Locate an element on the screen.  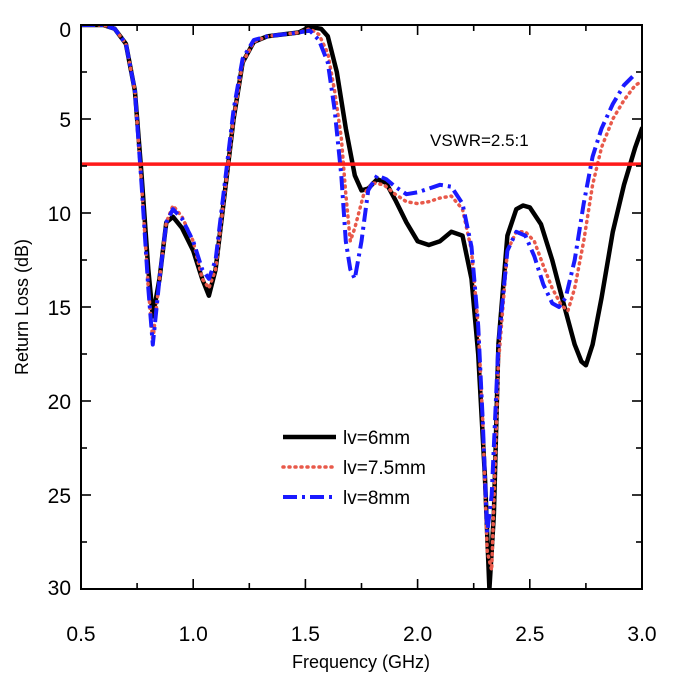
x-tick-label: 1.0 is located at coordinates (193, 634).